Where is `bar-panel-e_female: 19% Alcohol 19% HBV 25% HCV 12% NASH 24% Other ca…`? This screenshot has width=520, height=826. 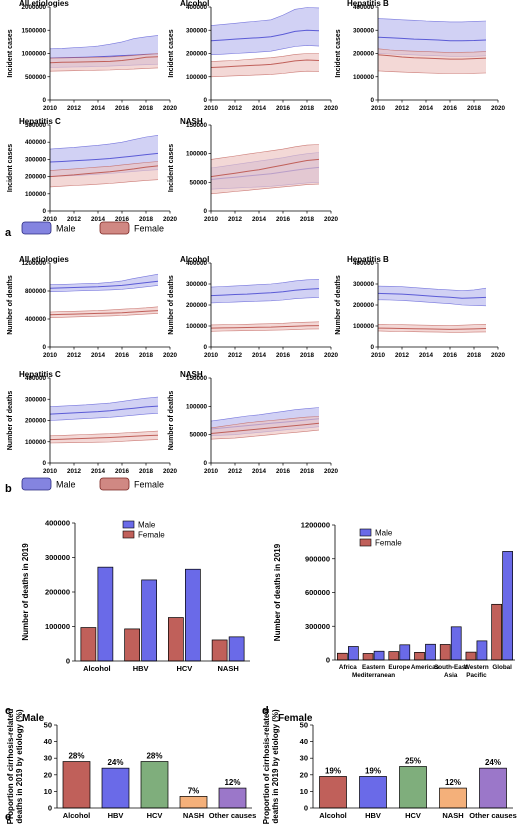
bar-panel-e_female: 19% Alcohol 19% HBV 25% HCV 12% NASH 24% Other ca… is located at coordinates (389, 767).